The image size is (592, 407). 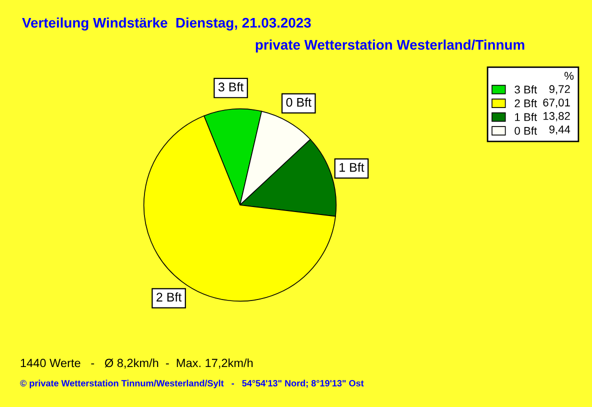 What do you see at coordinates (166, 24) in the screenshot?
I see `chart-title: Verteilung Windstärke Dienstag, 21.03.2023` at bounding box center [166, 24].